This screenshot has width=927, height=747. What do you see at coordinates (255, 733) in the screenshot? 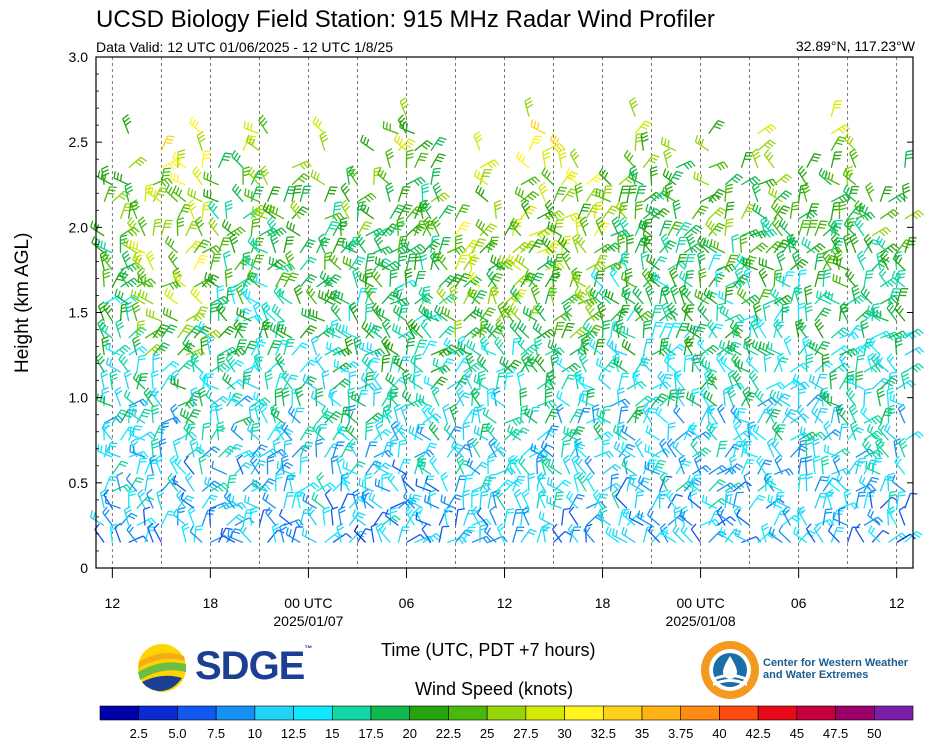
I see `colorbar-tick-label: 10` at bounding box center [255, 733].